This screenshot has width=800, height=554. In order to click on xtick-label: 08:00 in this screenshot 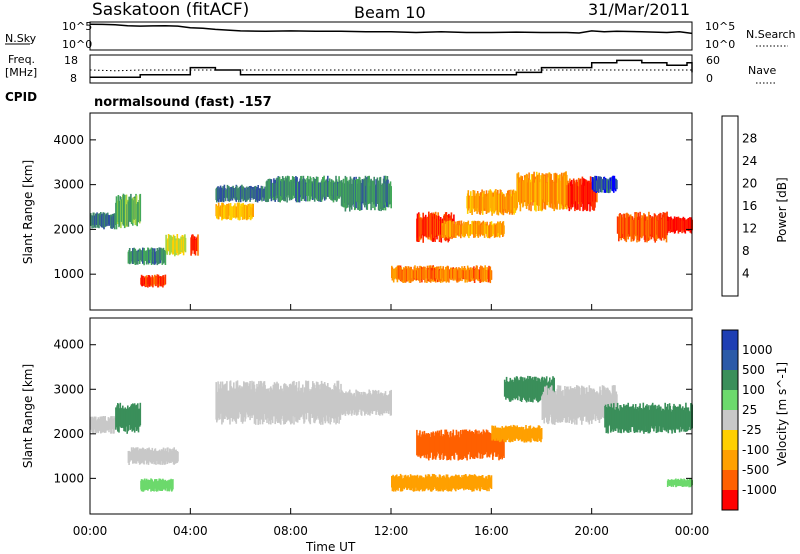, I will do `click(290, 531)`.